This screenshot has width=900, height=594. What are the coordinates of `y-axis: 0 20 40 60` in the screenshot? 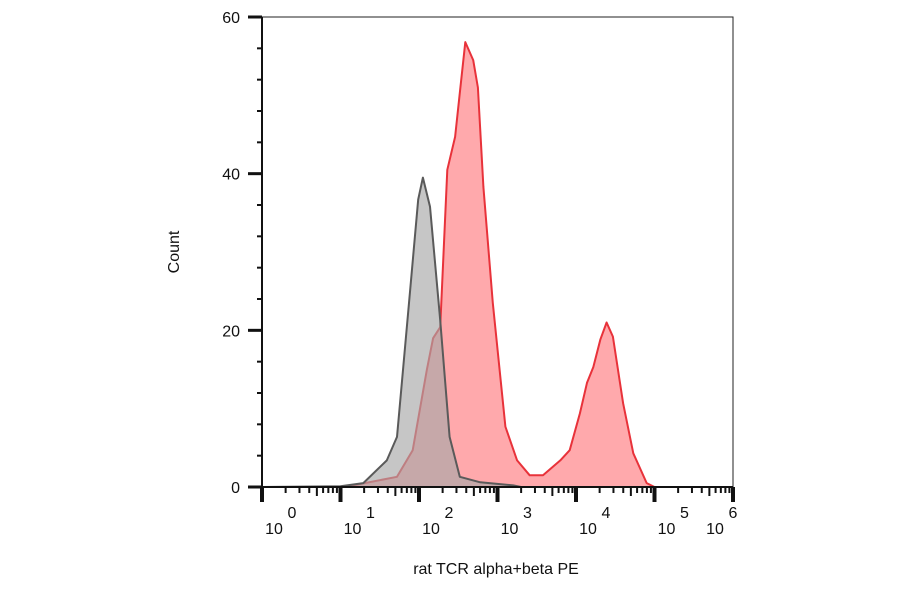 It's located at (242, 253).